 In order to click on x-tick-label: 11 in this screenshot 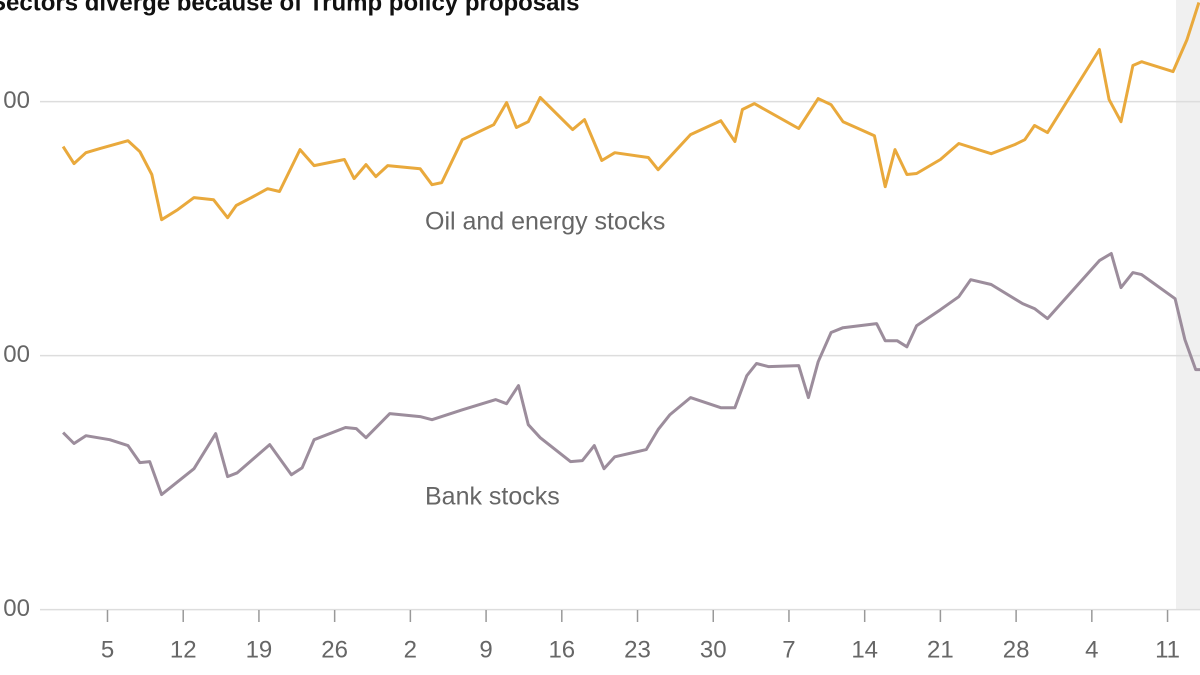, I will do `click(1167, 649)`.